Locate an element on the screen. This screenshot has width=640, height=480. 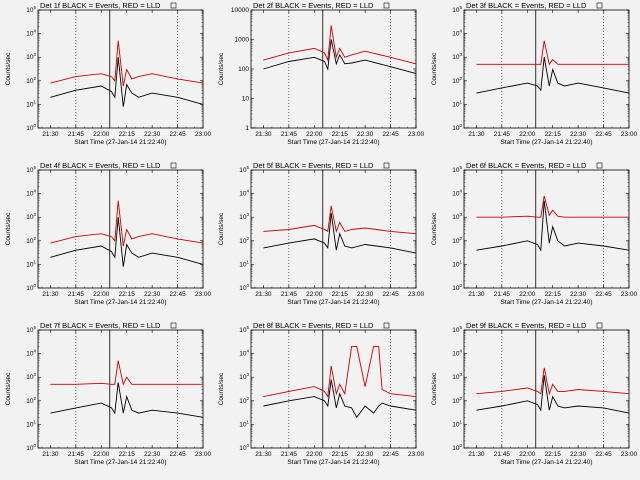
events-series-line is located at coordinates (127, 400).